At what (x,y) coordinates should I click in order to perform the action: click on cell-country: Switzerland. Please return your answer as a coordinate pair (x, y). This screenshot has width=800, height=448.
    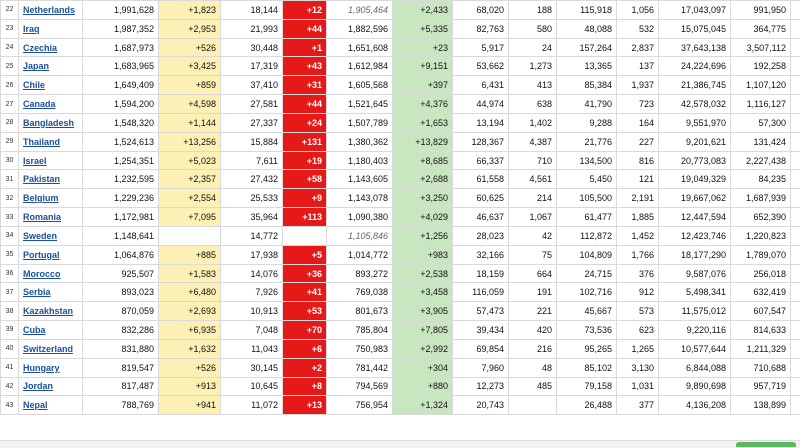
    Looking at the image, I should click on (51, 348).